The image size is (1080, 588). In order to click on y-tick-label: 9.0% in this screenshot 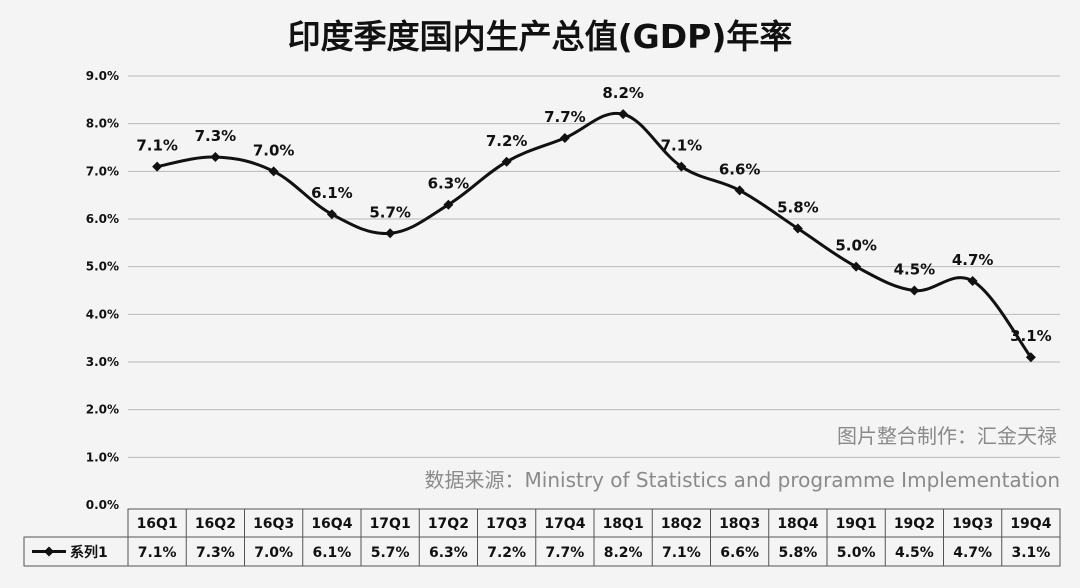, I will do `click(102, 76)`.